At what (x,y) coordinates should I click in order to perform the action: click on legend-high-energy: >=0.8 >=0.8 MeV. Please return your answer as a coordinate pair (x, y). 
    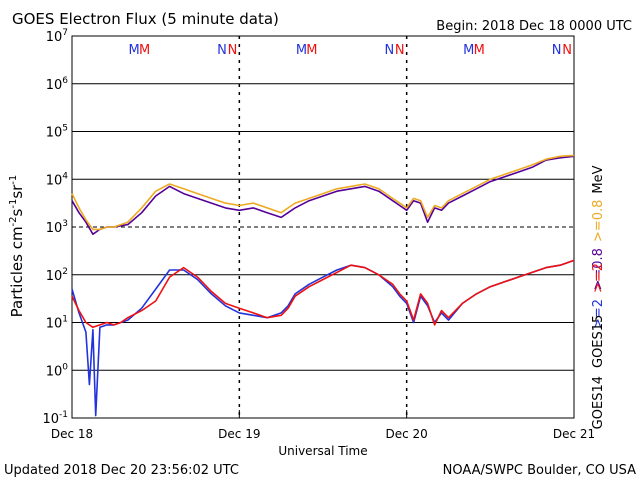
    Looking at the image, I should click on (598, 227).